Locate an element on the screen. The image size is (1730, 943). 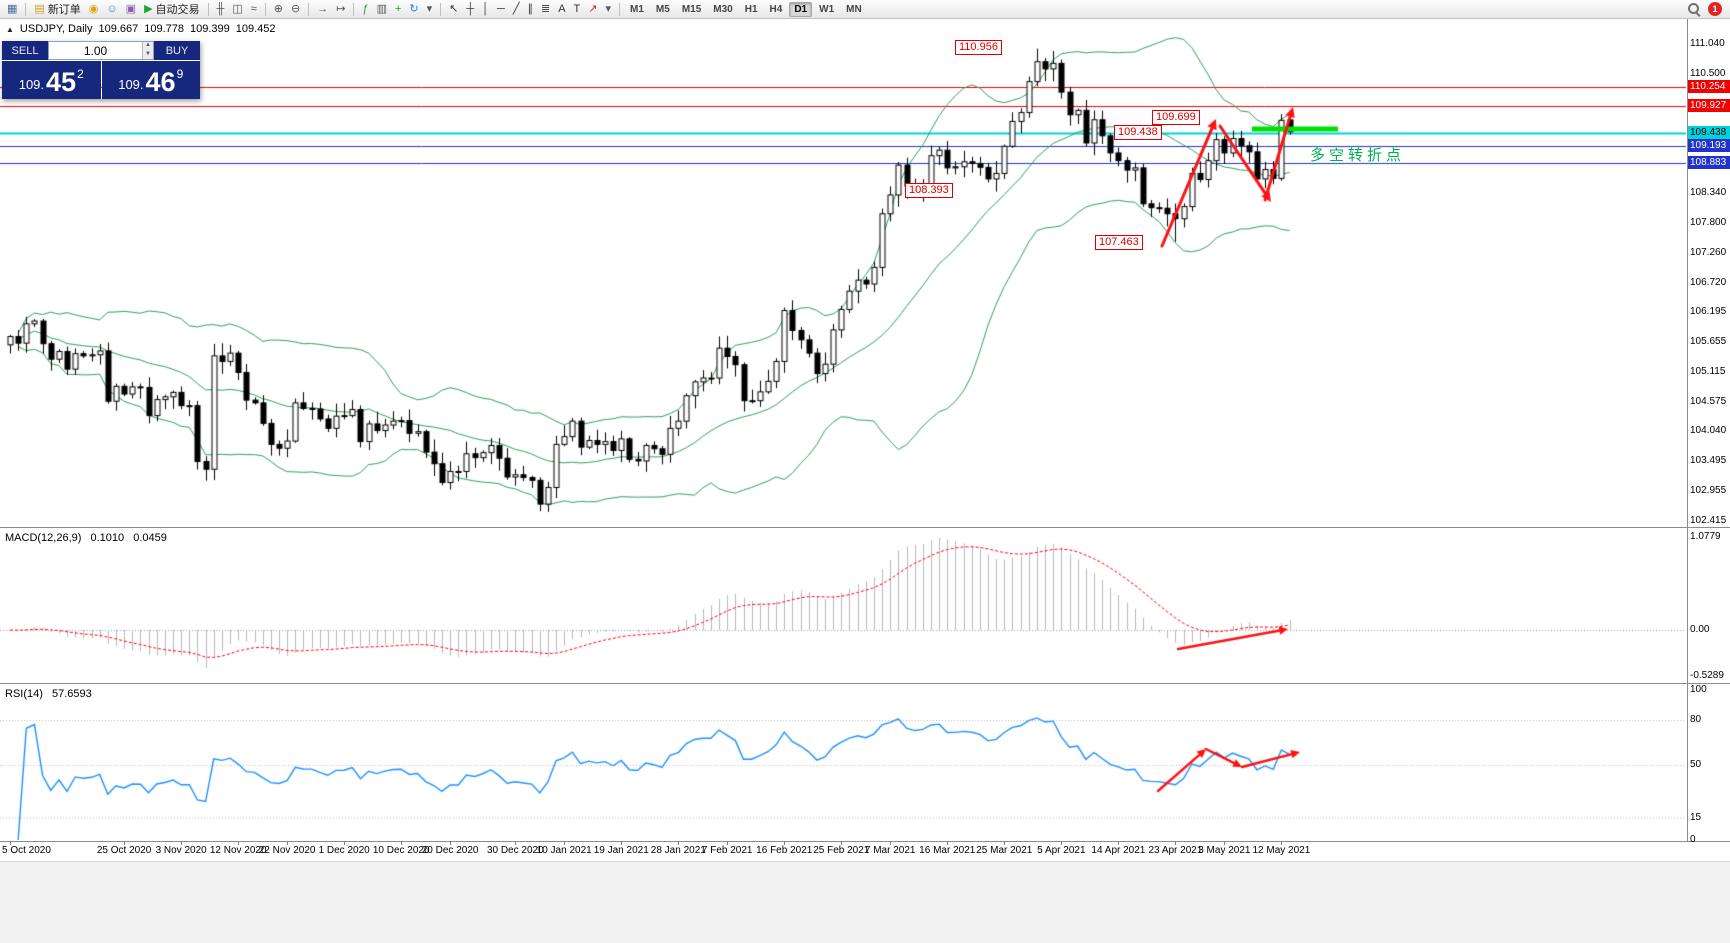
vertical-line-icon: │ is located at coordinates (486, 8).